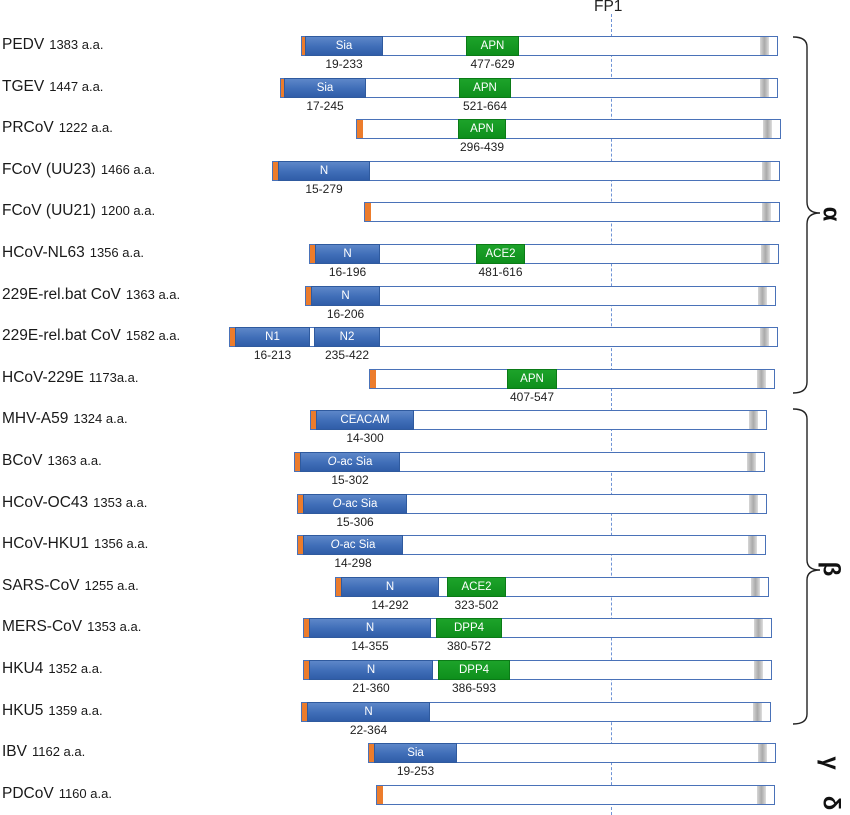  What do you see at coordinates (608, 7) in the screenshot?
I see `fp1-label: FP1` at bounding box center [608, 7].